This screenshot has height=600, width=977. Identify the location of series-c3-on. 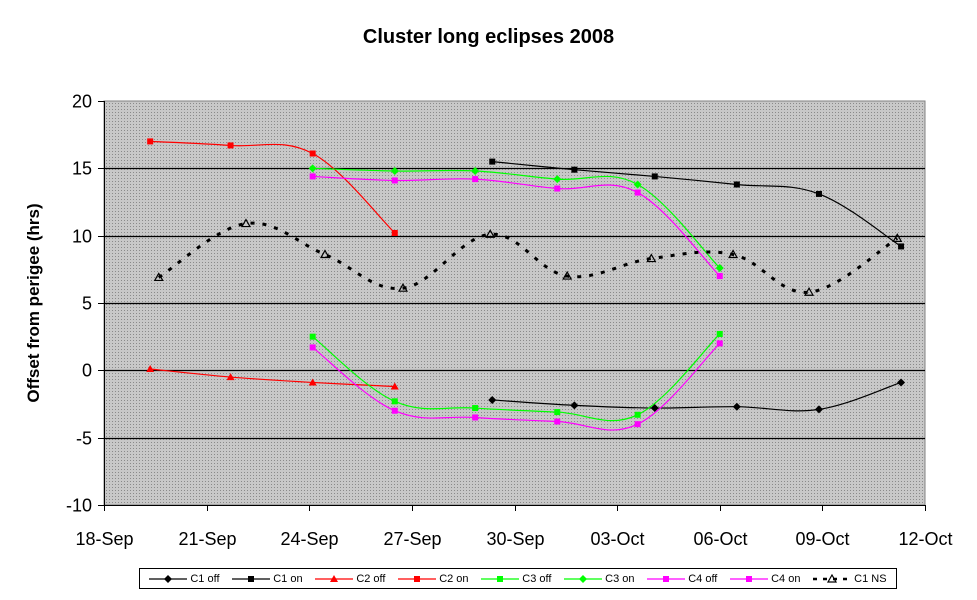
(516, 218).